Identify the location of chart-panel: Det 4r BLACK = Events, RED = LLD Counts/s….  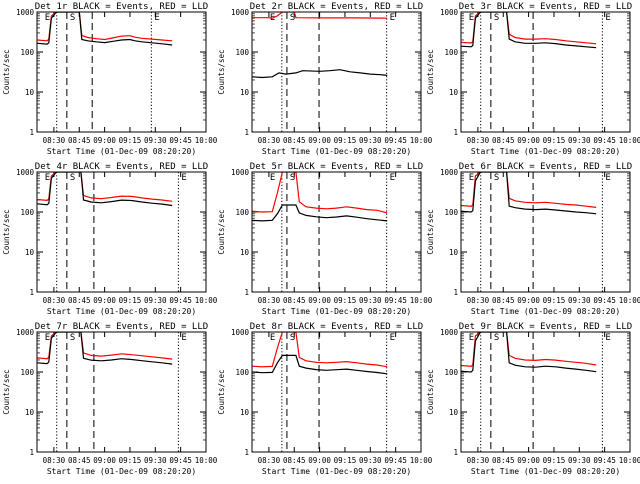
(110, 239).